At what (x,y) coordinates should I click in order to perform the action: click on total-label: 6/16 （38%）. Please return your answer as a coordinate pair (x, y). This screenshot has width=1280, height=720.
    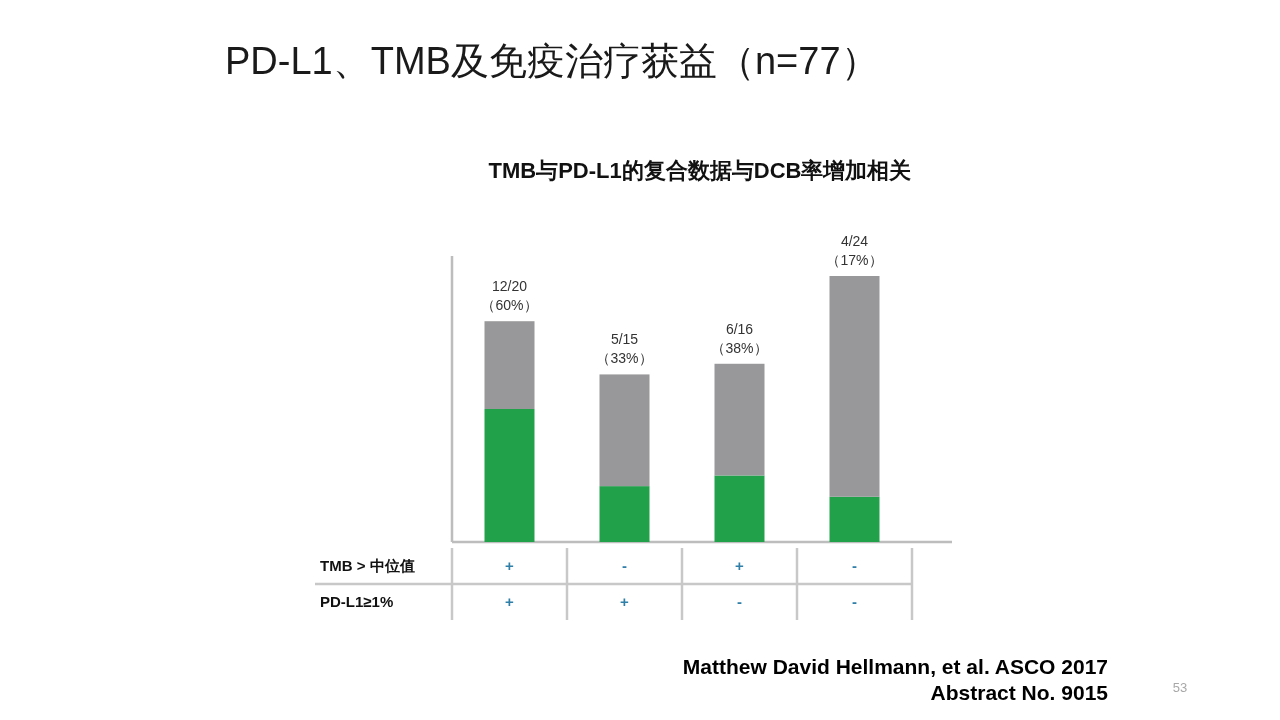
    Looking at the image, I should click on (739, 338).